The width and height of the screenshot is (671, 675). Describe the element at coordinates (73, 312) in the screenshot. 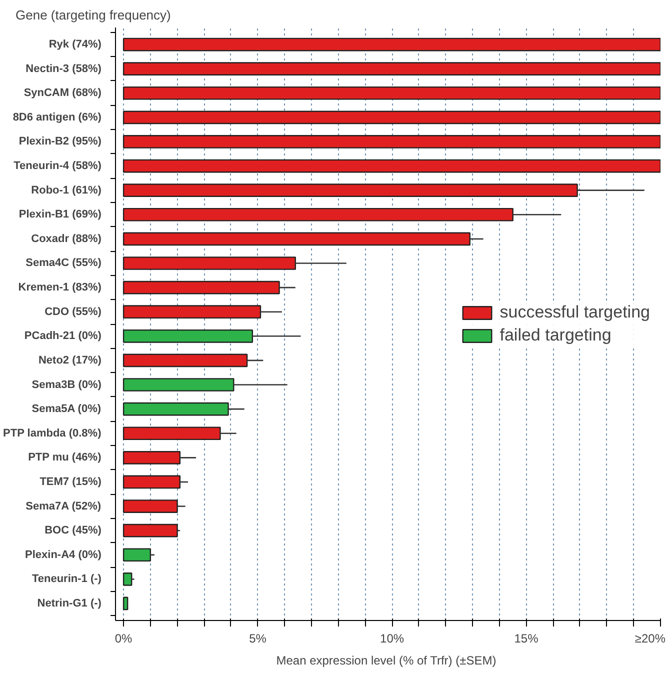

I see `y-tick-label: CDO (55%)` at that location.